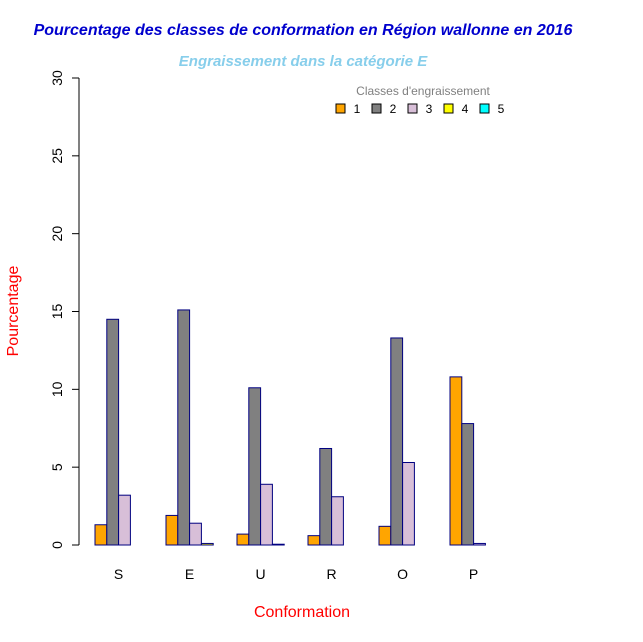 The width and height of the screenshot is (643, 642). I want to click on y-tick-label: 30, so click(57, 78).